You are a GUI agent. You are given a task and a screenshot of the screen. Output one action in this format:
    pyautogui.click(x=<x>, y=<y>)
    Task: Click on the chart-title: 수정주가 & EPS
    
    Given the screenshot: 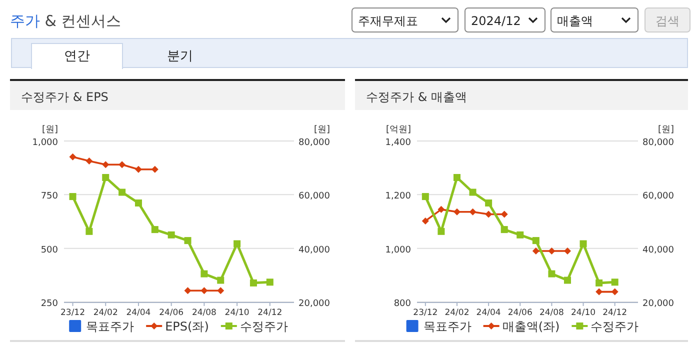 What is the action you would take?
    pyautogui.click(x=64, y=97)
    